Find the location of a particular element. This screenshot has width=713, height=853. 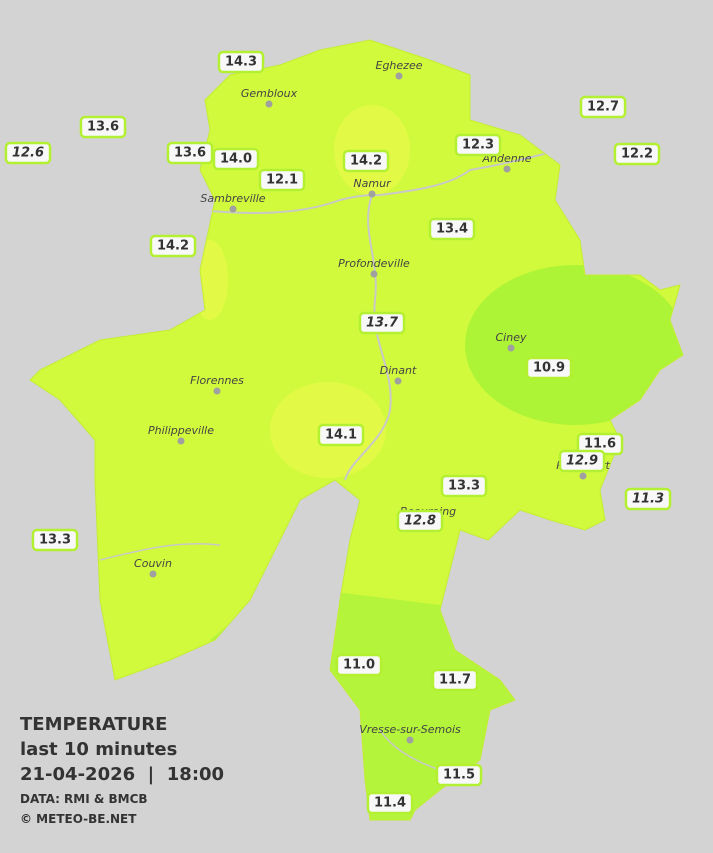

caption-subtitle: last 10 minutes is located at coordinates (98, 749).